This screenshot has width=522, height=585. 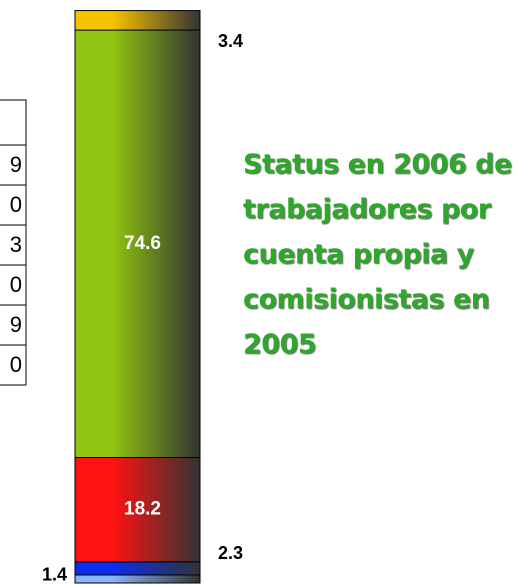 What do you see at coordinates (230, 553) in the screenshot?
I see `data-label: 2.3` at bounding box center [230, 553].